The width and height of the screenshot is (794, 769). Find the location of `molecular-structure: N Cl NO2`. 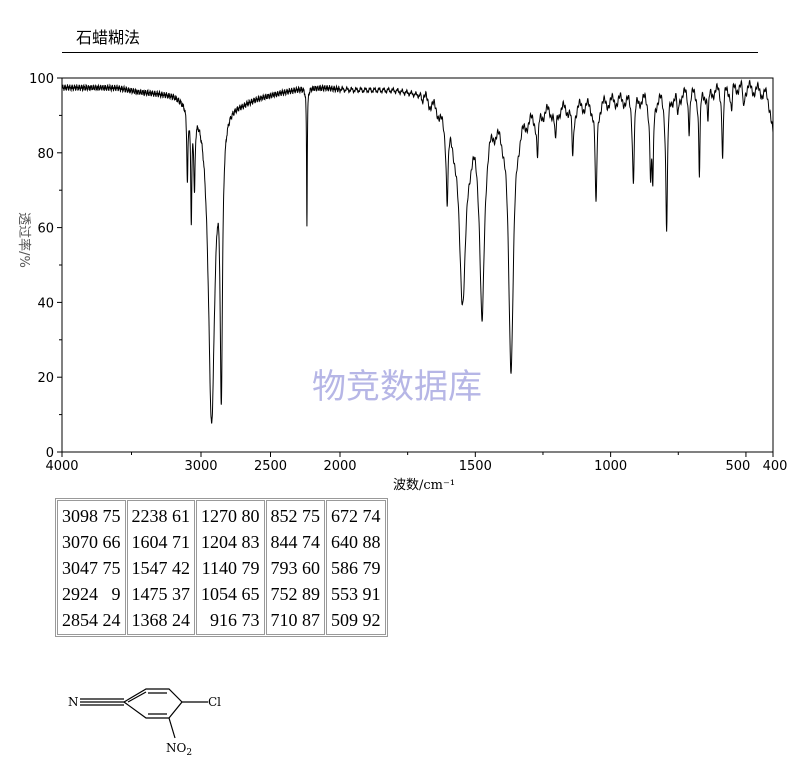

molecular-structure: N Cl NO2 is located at coordinates (144, 723).